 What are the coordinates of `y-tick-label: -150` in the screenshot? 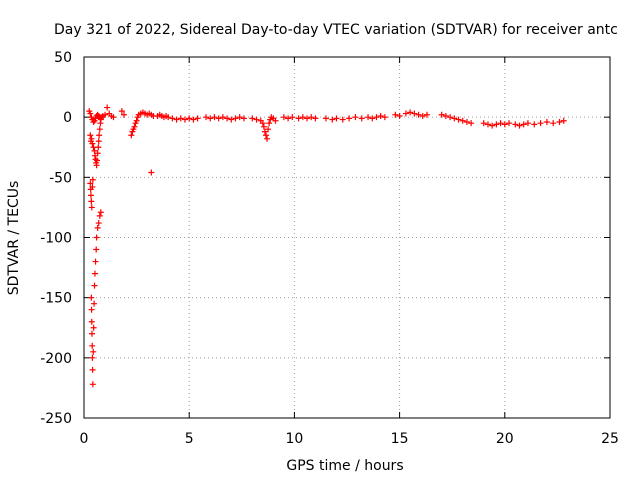 It's located at (56, 299).